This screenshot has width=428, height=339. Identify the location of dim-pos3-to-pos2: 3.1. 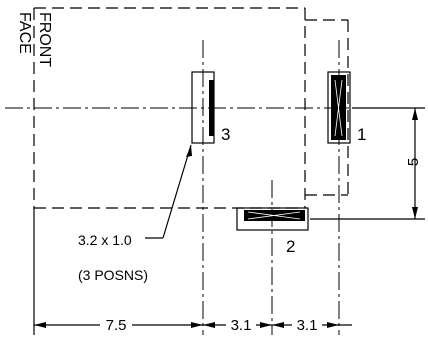
(241, 325).